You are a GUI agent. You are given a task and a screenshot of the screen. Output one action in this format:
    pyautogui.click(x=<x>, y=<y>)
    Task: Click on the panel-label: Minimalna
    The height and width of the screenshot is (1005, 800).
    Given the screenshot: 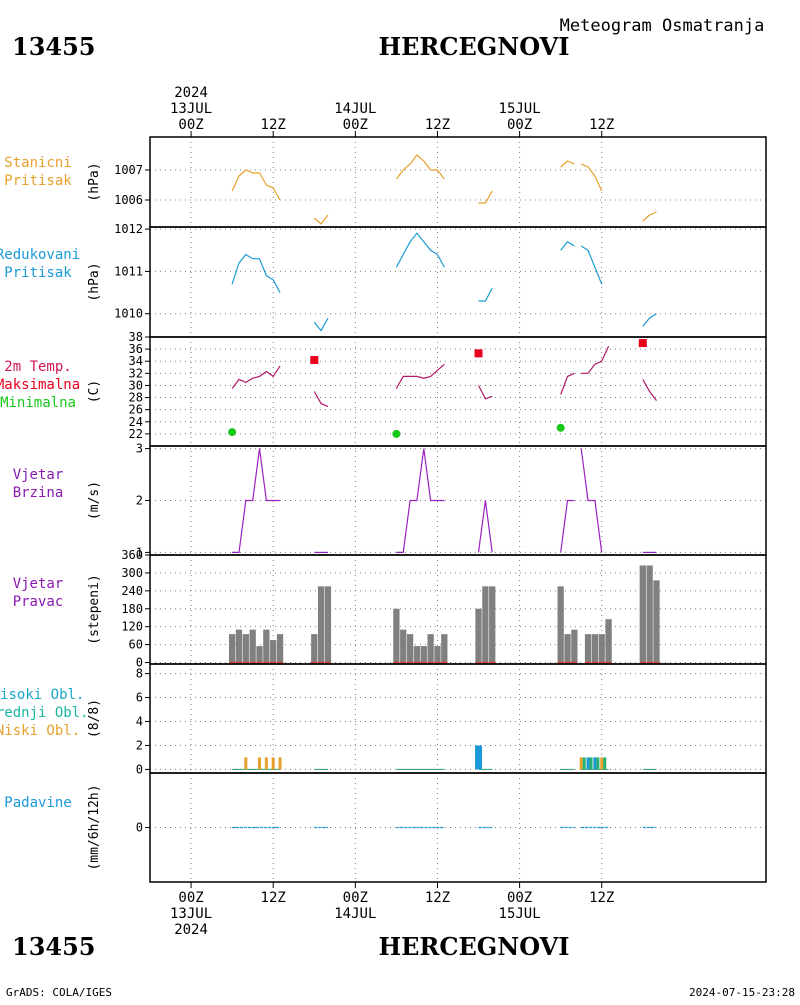 What is the action you would take?
    pyautogui.click(x=38, y=403)
    